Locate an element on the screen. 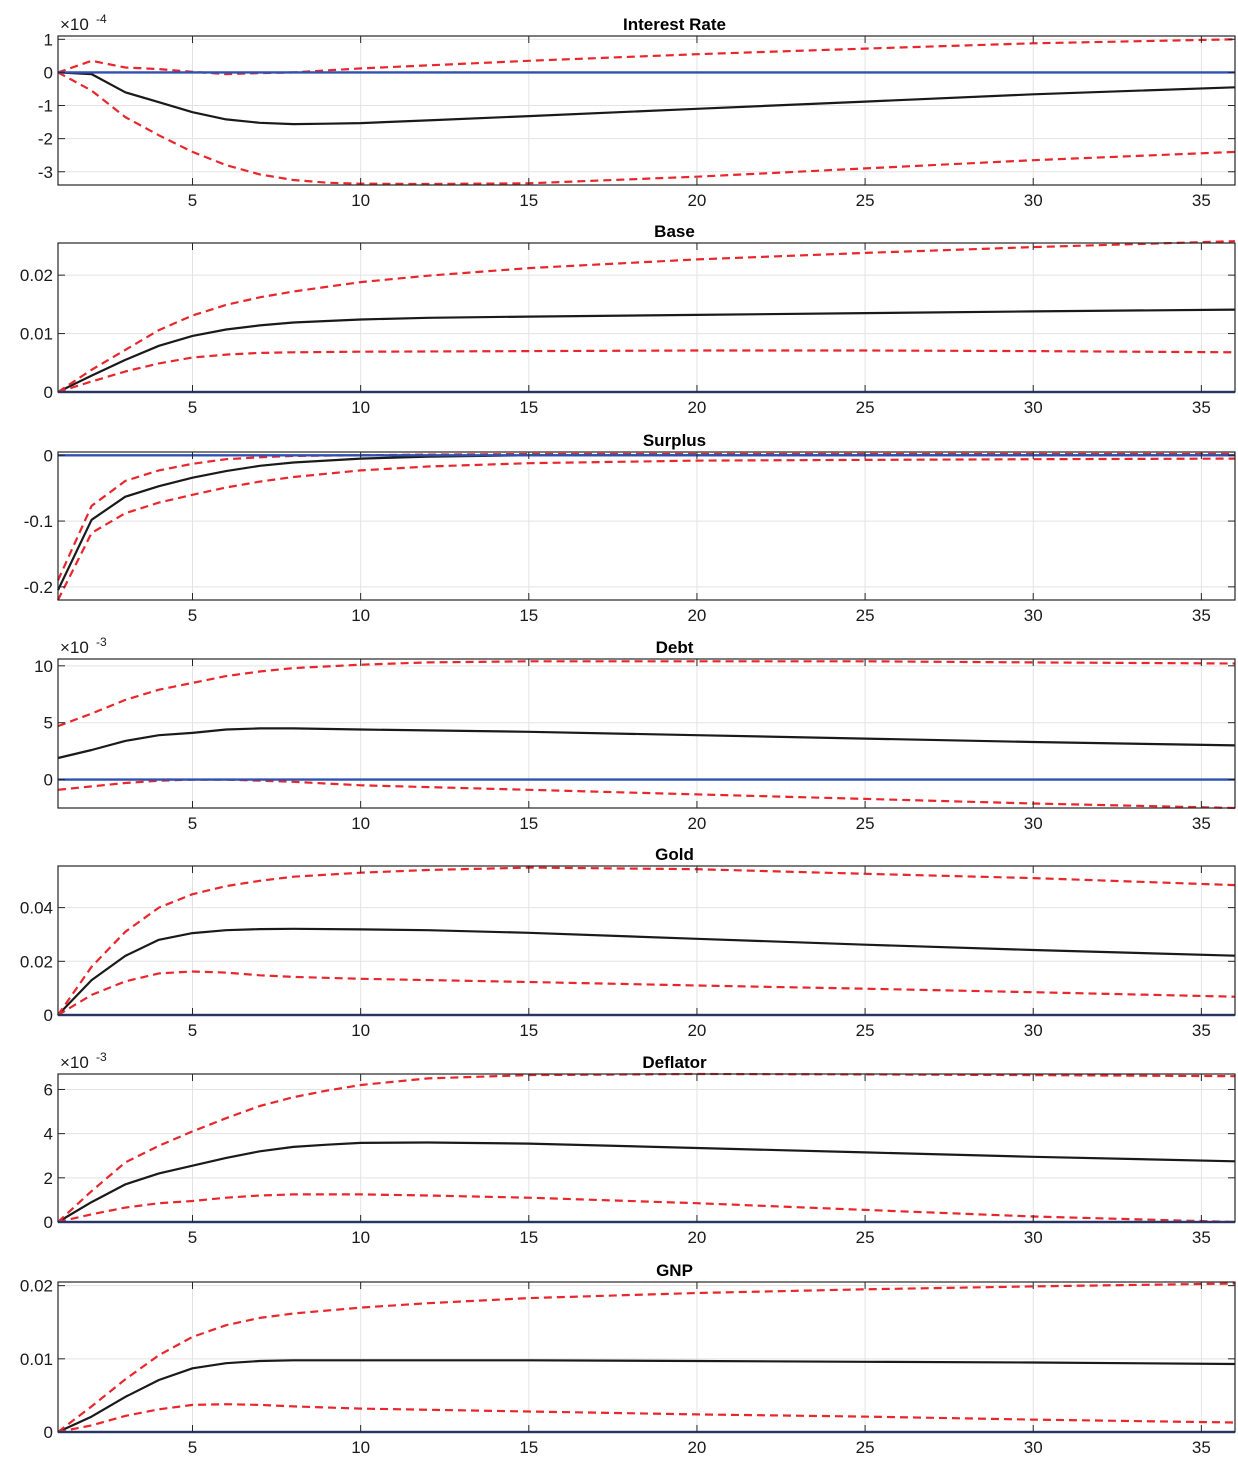  subplot-title: Gold is located at coordinates (674, 854).